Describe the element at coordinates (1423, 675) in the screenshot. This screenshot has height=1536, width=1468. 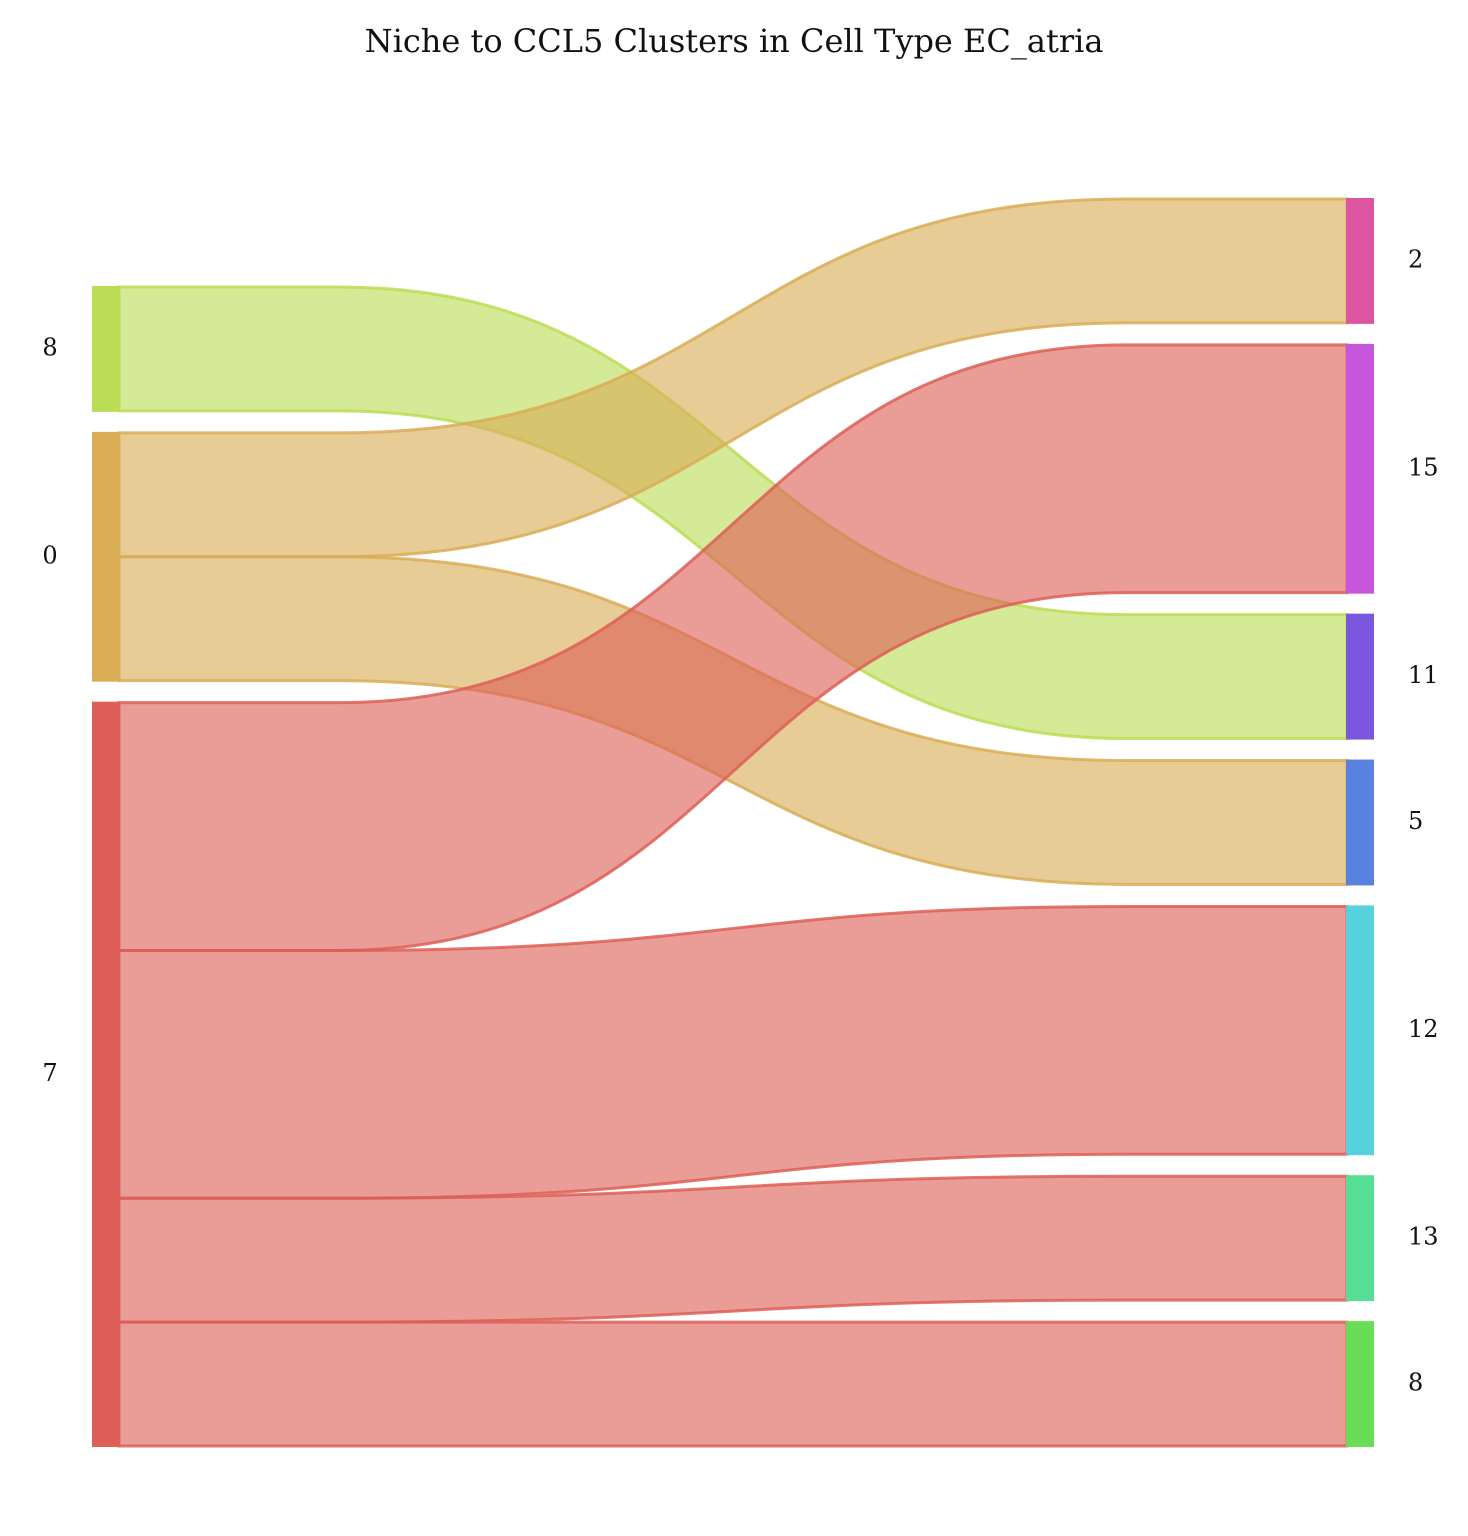
I see `target-node-label: 11` at that location.